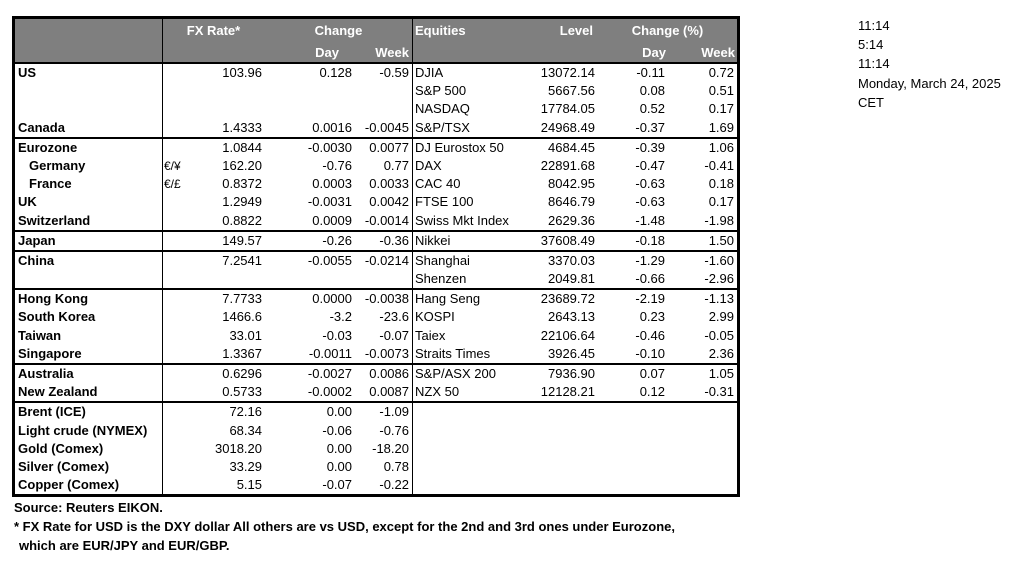  What do you see at coordinates (719, 299) in the screenshot?
I see `equity-change-week-value: -1.13` at bounding box center [719, 299].